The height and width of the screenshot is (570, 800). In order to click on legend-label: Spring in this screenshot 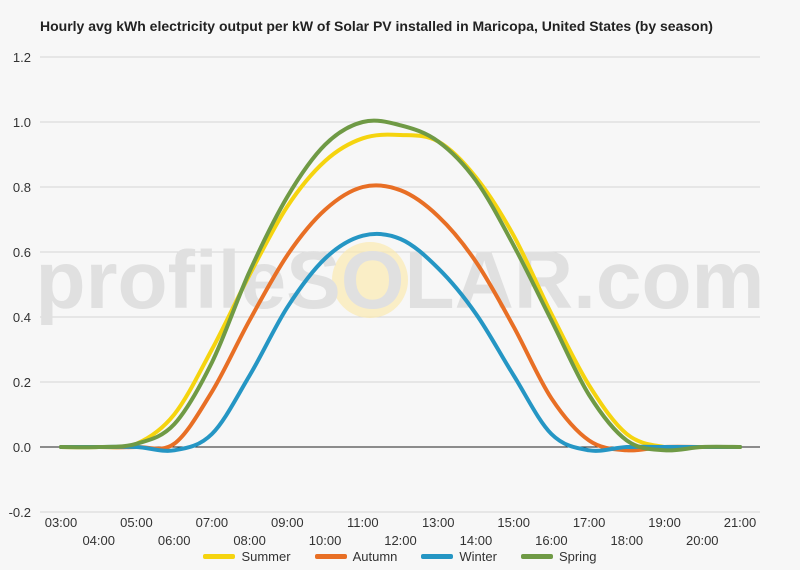, I will do `click(577, 556)`.